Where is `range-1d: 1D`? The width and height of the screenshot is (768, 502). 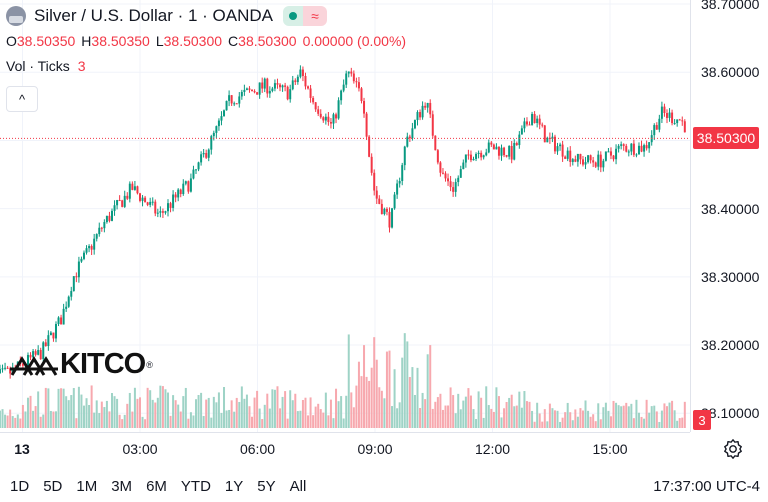 range-1d: 1D is located at coordinates (20, 486).